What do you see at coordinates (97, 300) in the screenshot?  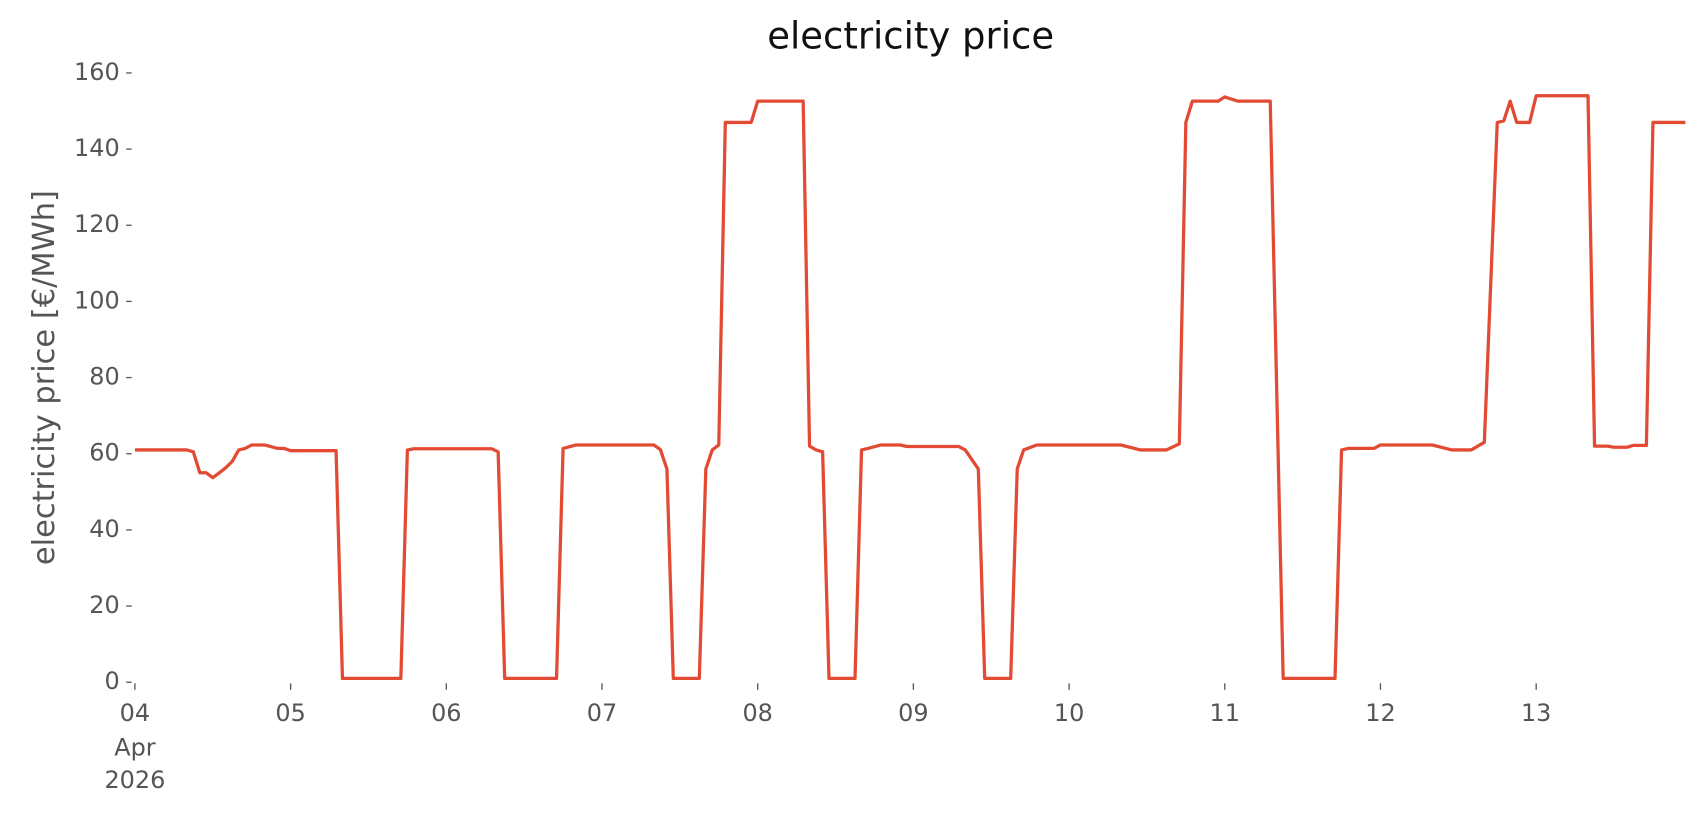 I see `y-tick-label: 100` at bounding box center [97, 300].